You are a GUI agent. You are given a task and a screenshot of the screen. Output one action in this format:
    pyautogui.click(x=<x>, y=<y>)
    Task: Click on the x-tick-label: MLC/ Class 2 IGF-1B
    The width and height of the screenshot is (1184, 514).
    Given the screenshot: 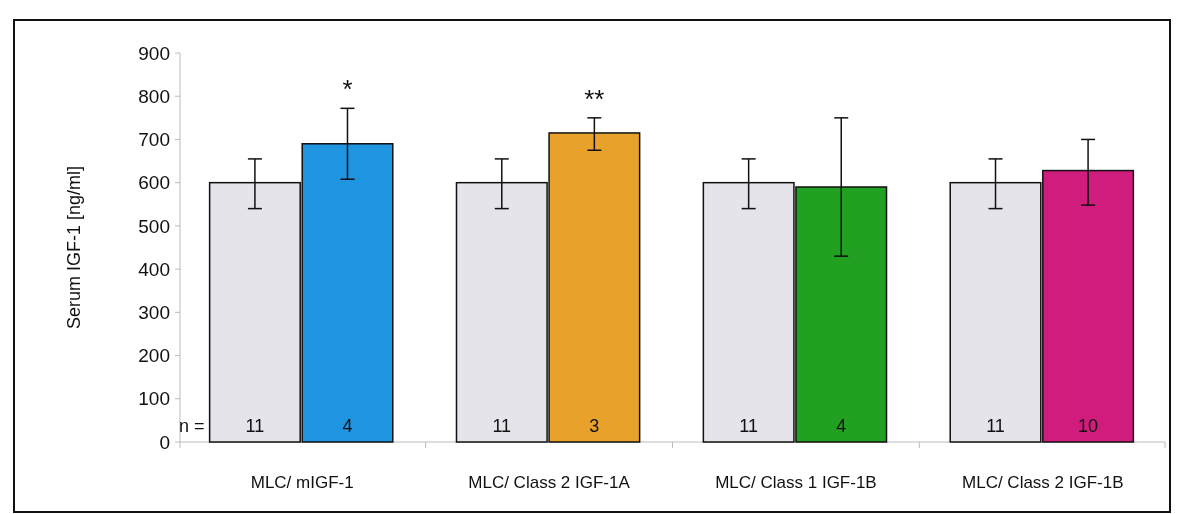 What is the action you would take?
    pyautogui.click(x=1043, y=482)
    